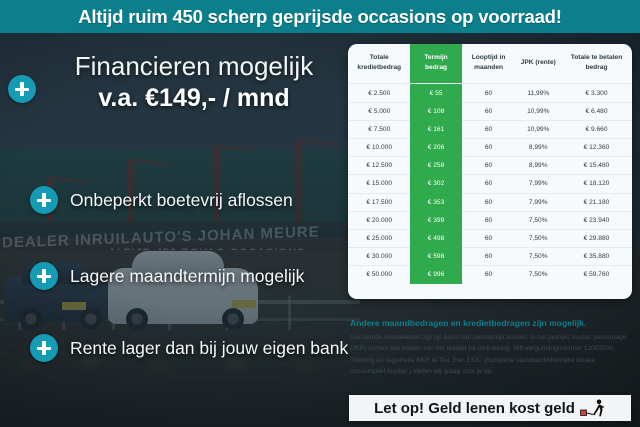 The image size is (640, 427). Describe the element at coordinates (436, 256) in the screenshot. I see `cell-termijn: € 598` at that location.